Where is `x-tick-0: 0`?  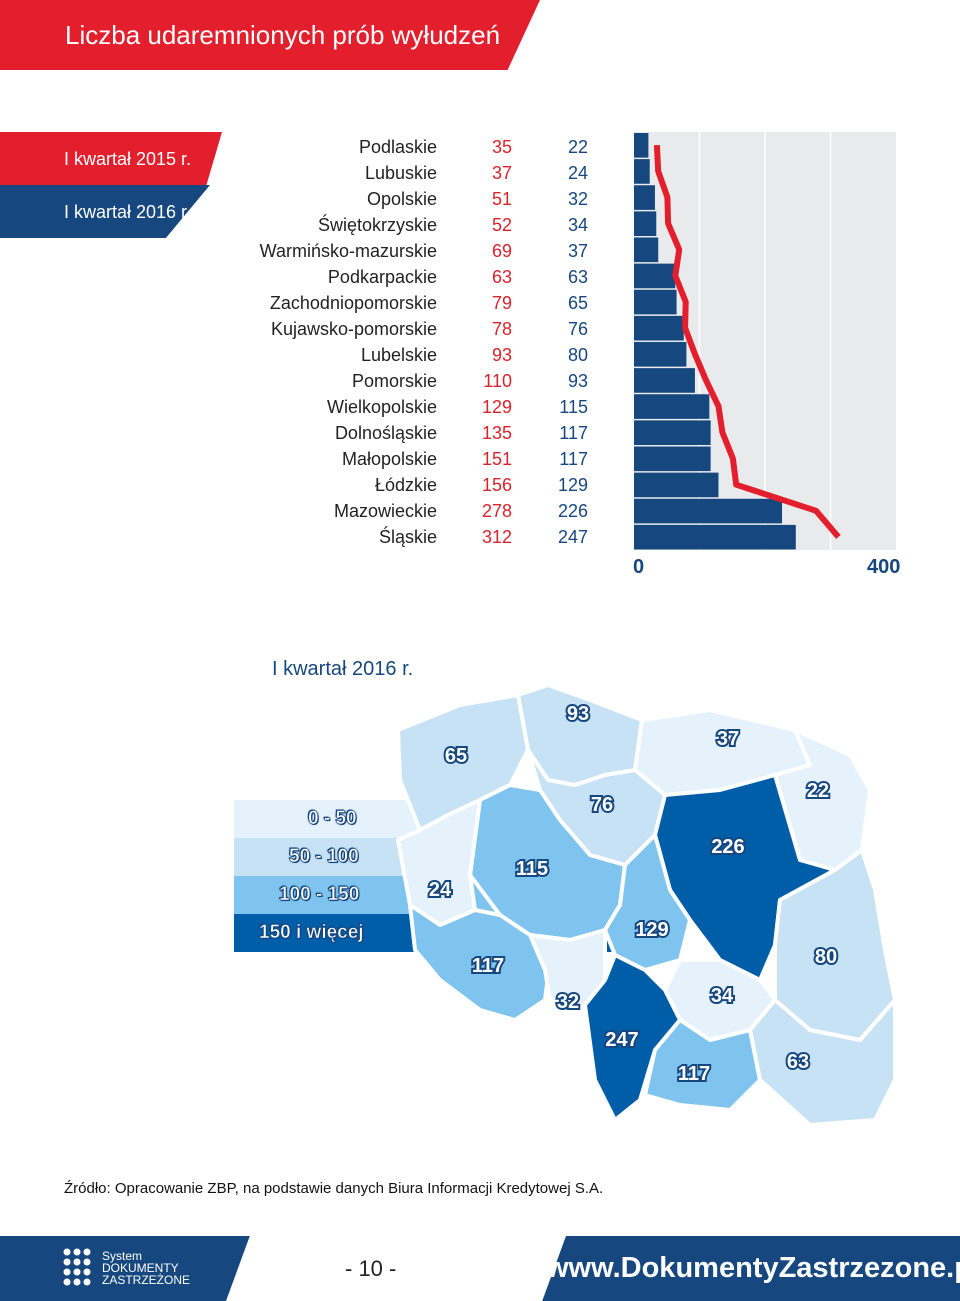 x-tick-0: 0 is located at coordinates (639, 567).